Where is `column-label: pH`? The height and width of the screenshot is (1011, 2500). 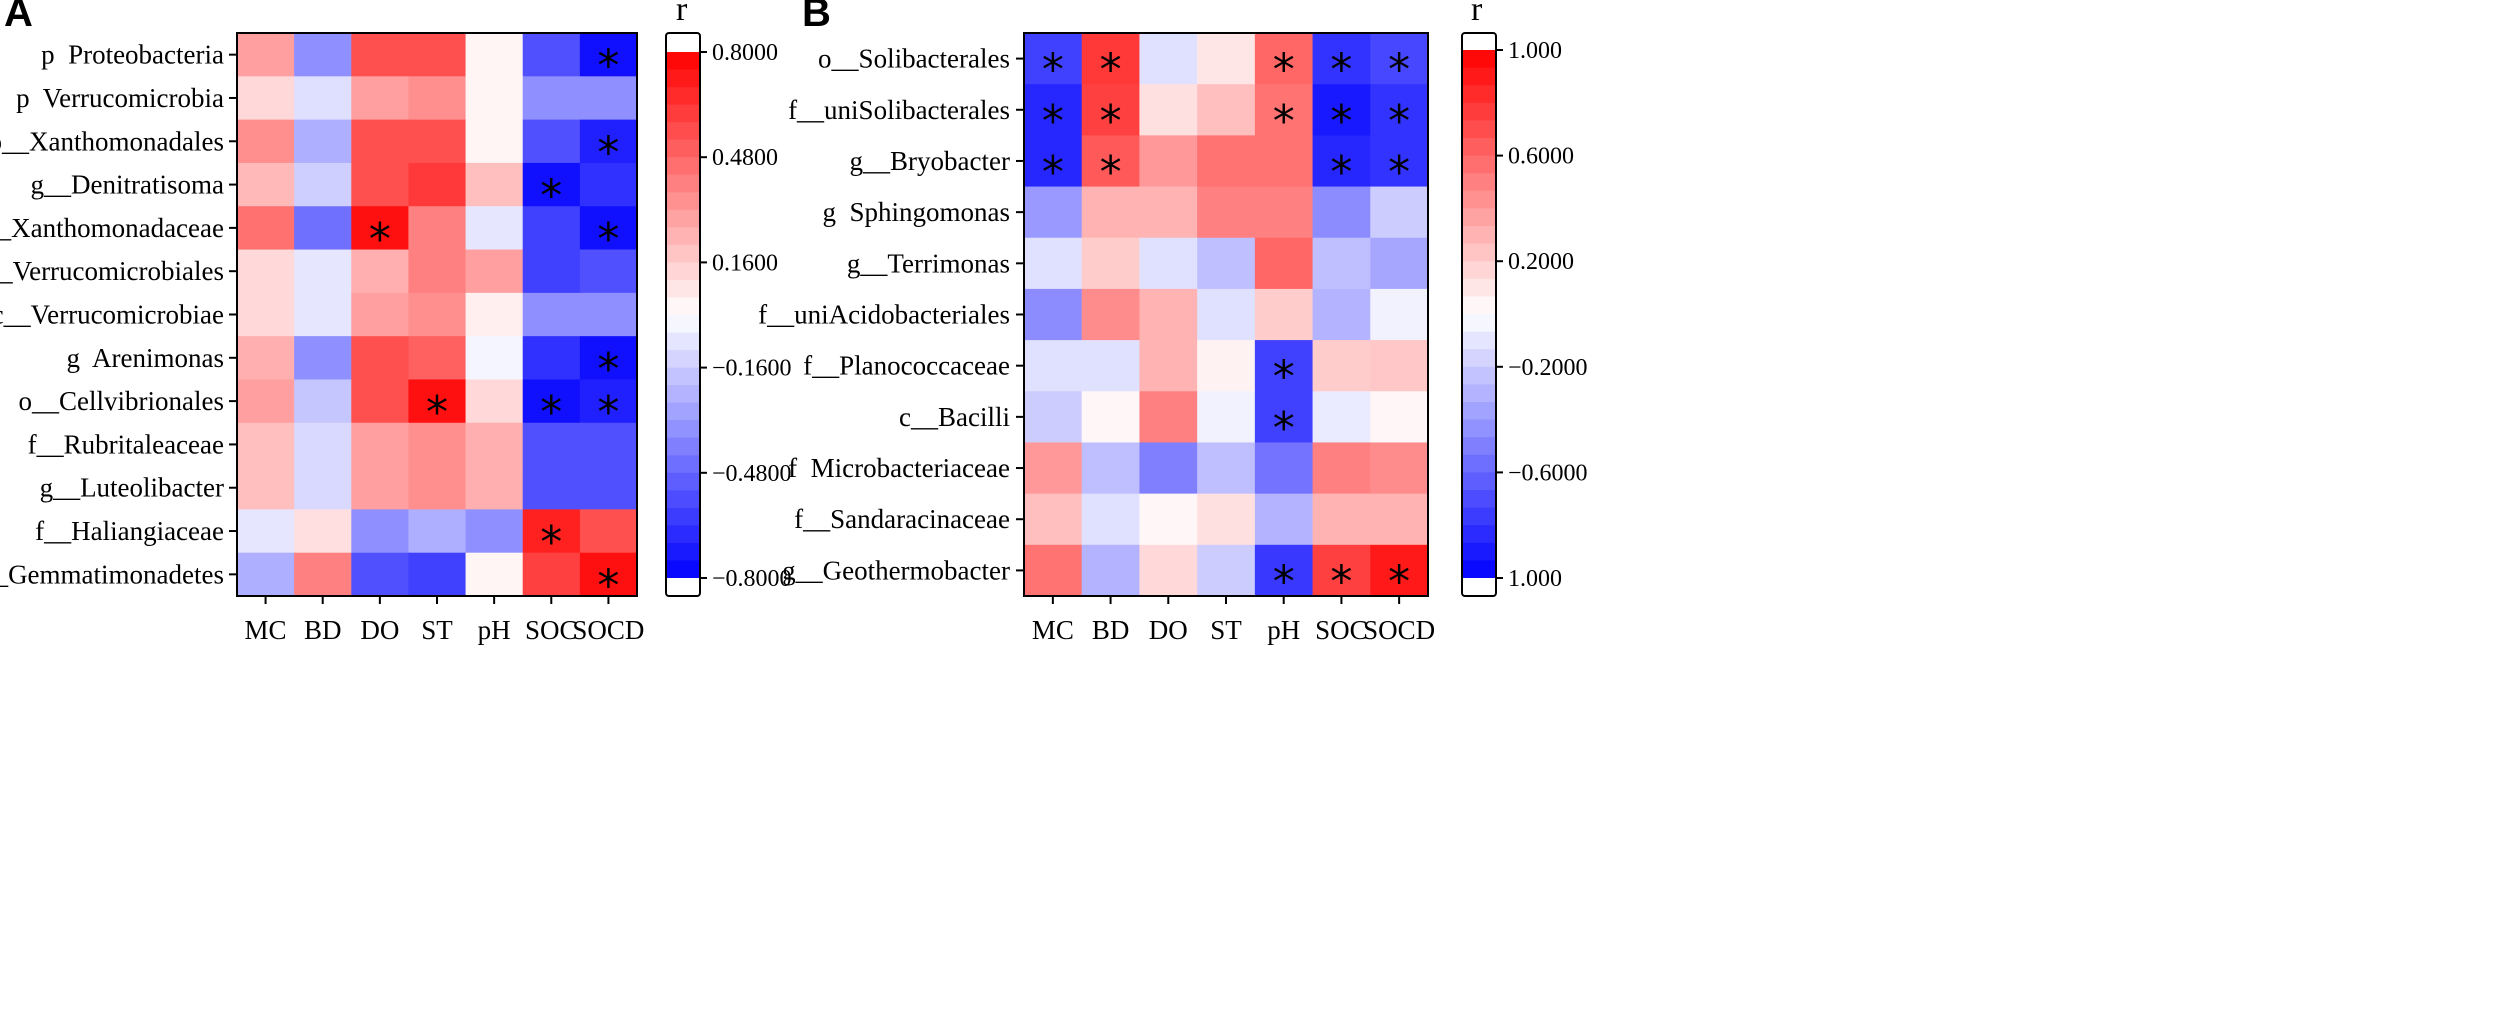 column-label: pH is located at coordinates (494, 630).